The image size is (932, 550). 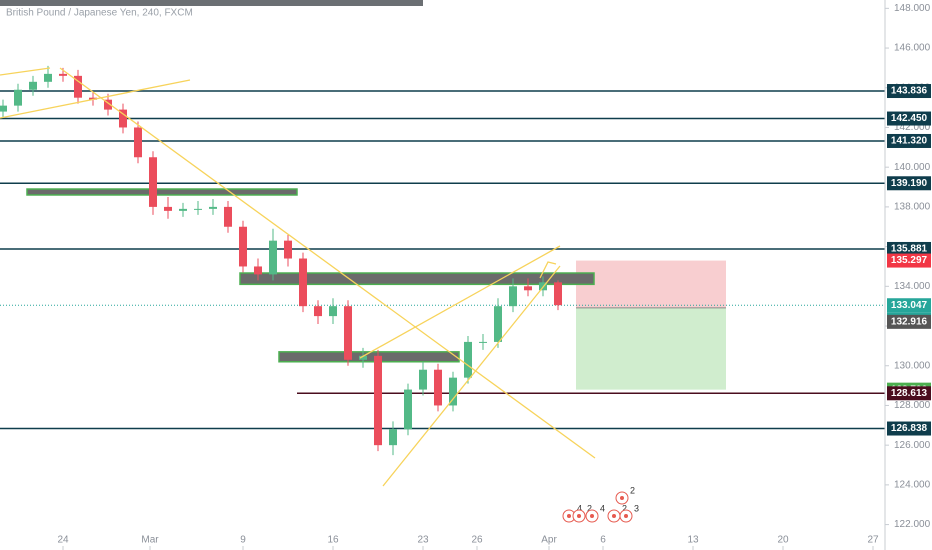 What do you see at coordinates (99, 13) in the screenshot?
I see `chart-title: British Pound / Japanese Yen, 240, FXCM` at bounding box center [99, 13].